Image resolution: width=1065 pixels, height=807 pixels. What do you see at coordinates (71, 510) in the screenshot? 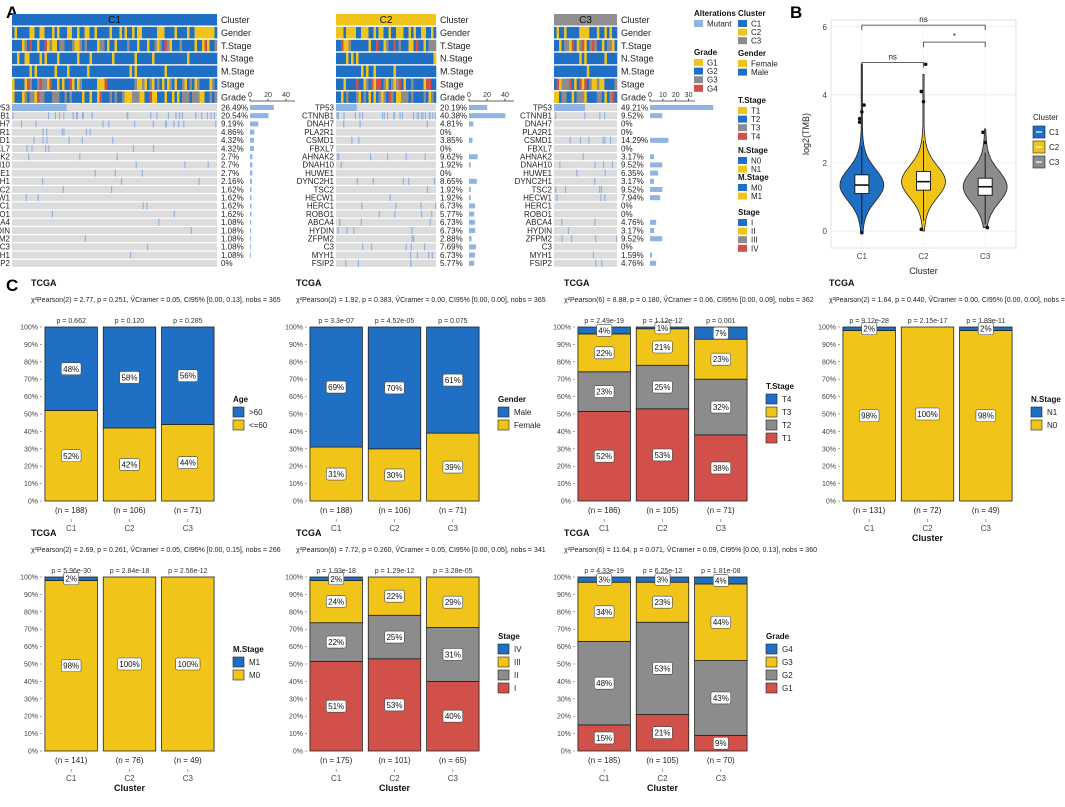
I see `n-label: (n = 188)` at bounding box center [71, 510].